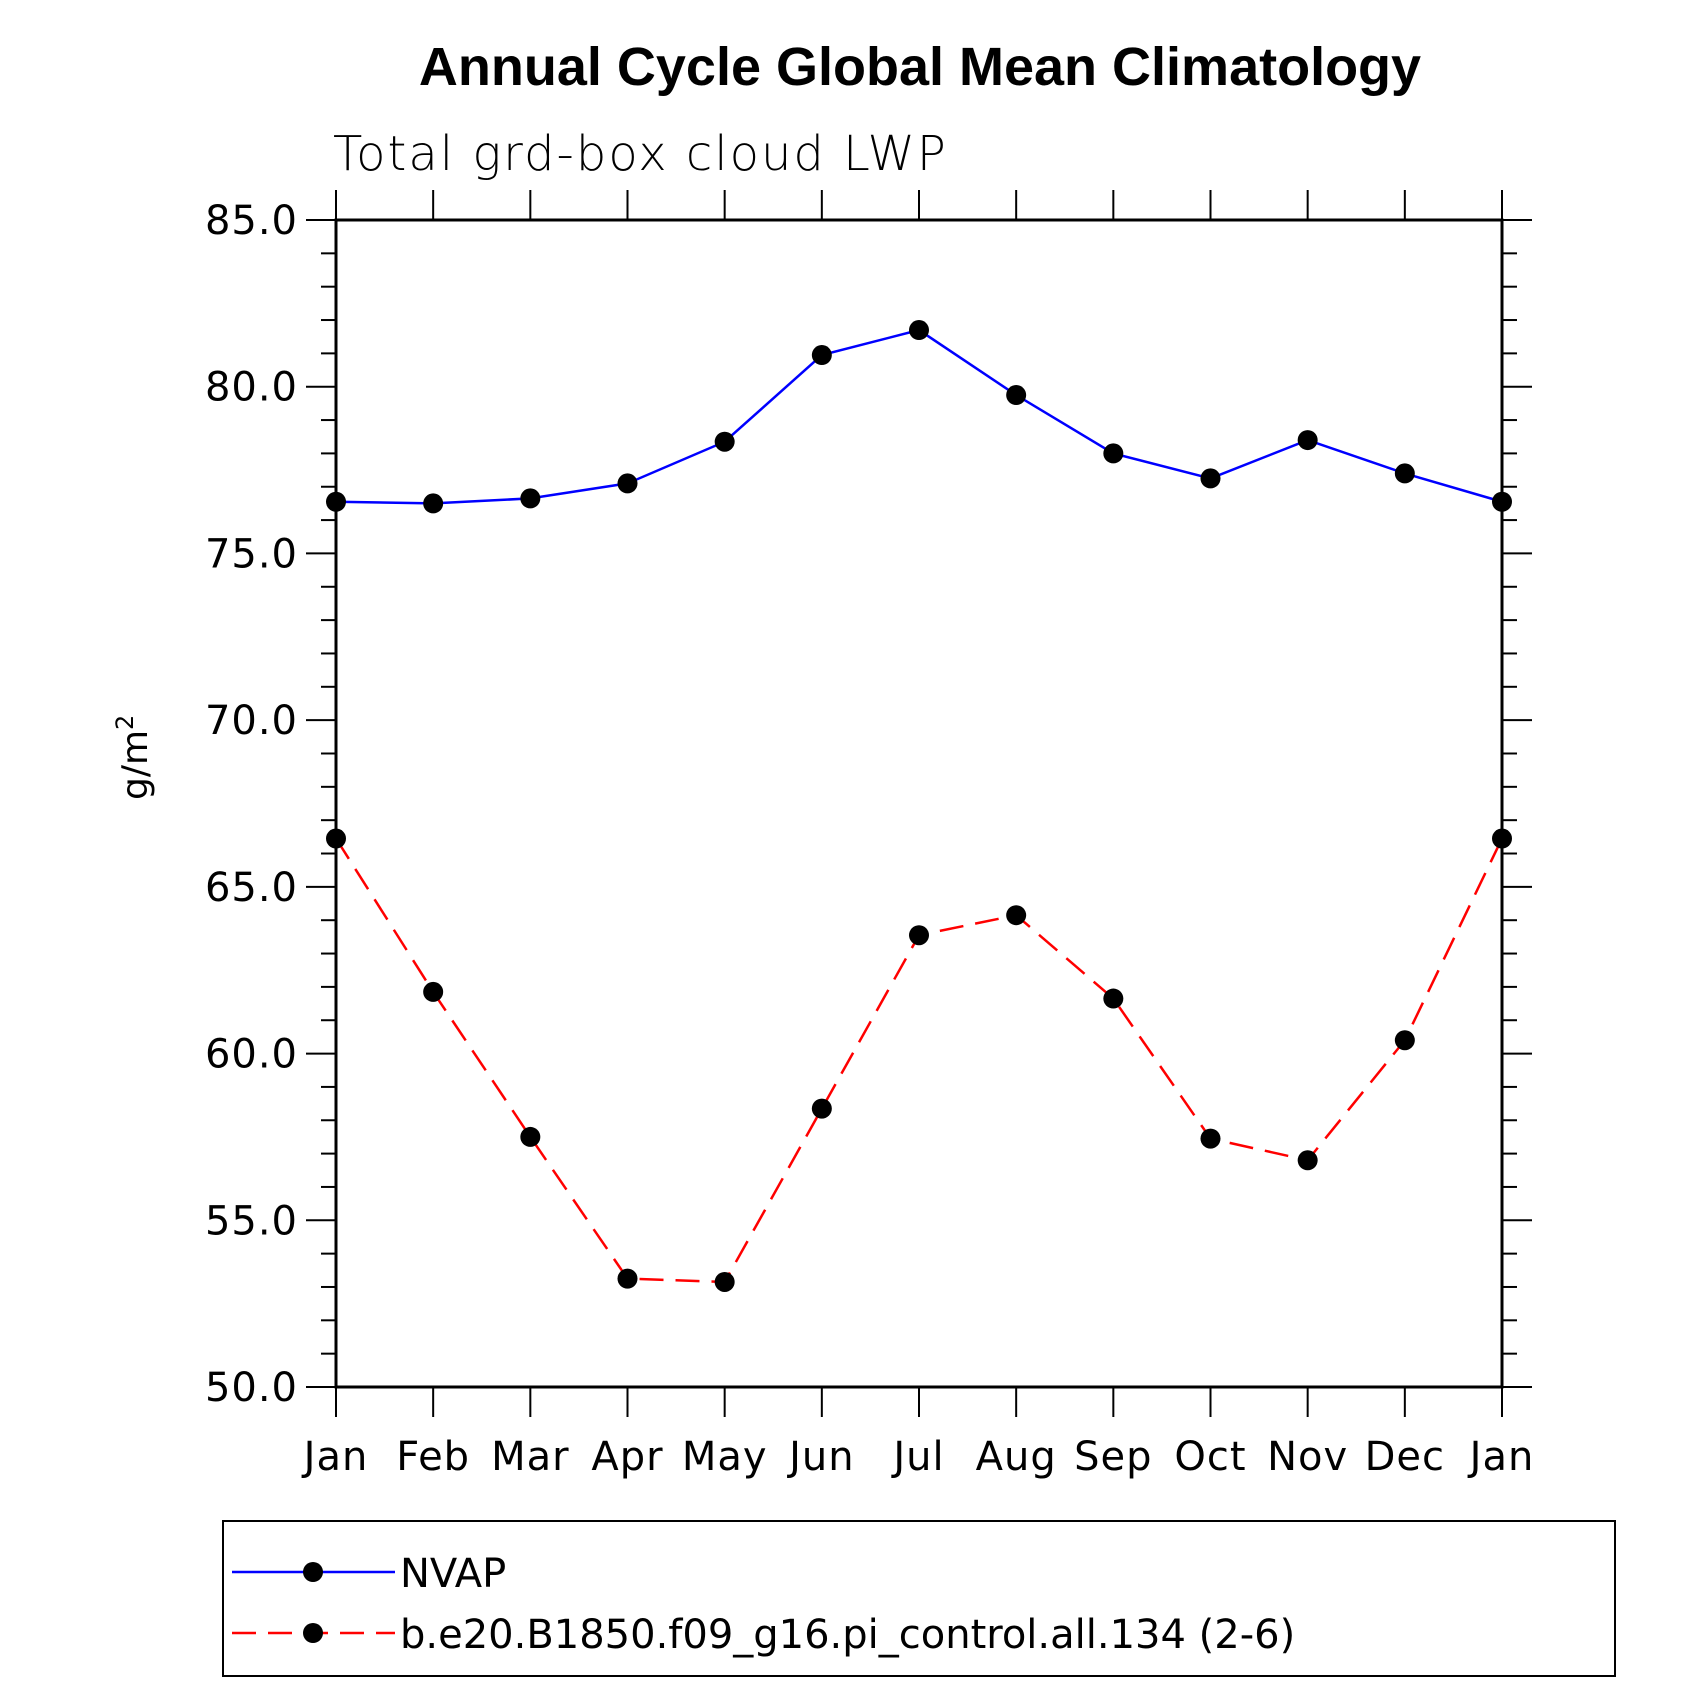 Image resolution: width=1702 pixels, height=1702 pixels. What do you see at coordinates (453, 1574) in the screenshot?
I see `legend-label: NVAP` at bounding box center [453, 1574].